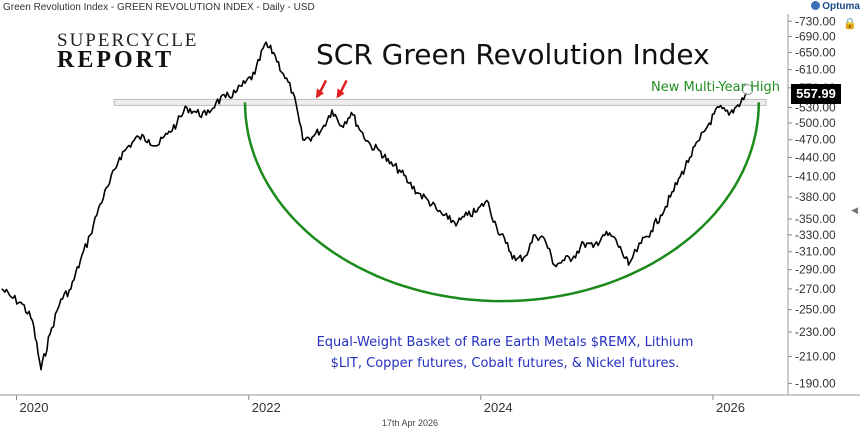  I want to click on last-price-label: 557.99, so click(816, 94).